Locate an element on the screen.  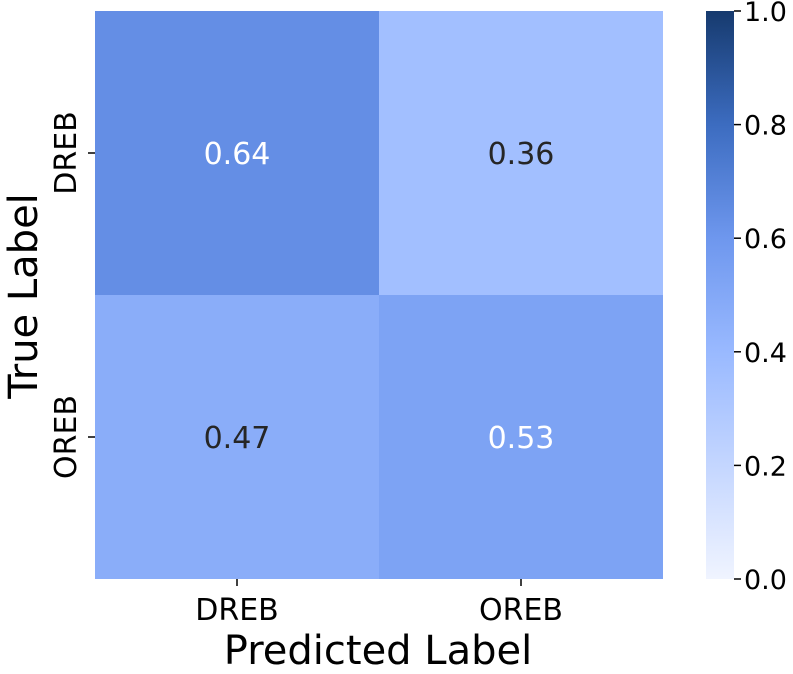
x-tick-label: OREB is located at coordinates (521, 610).